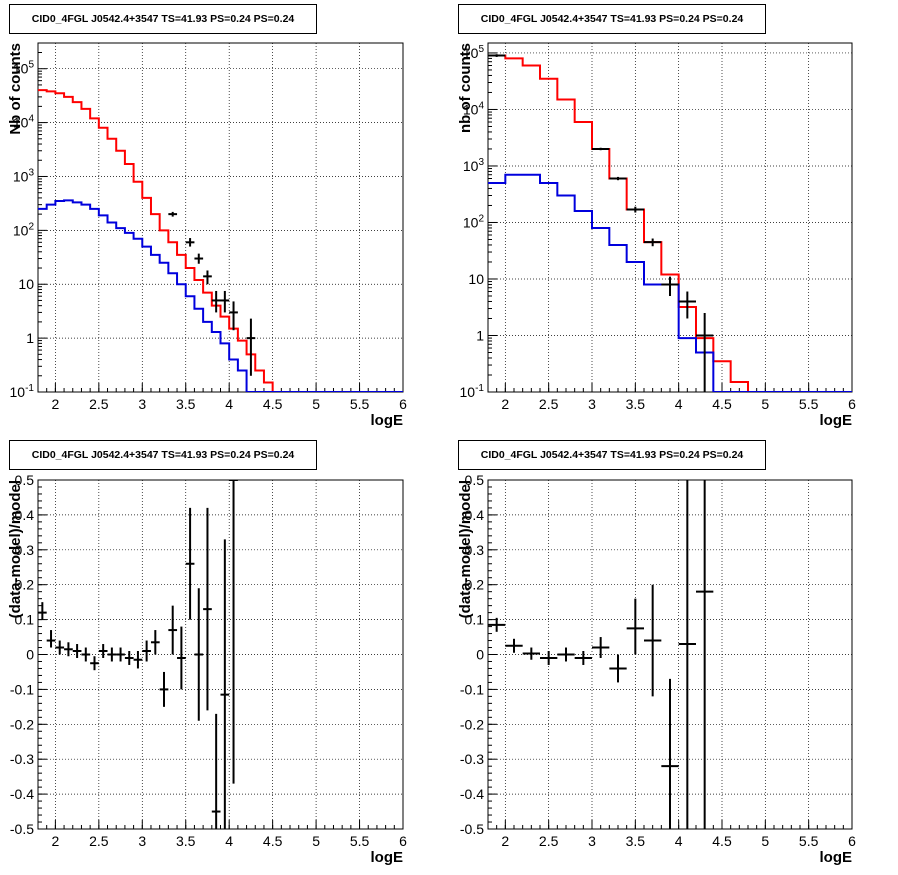 Image resolution: width=898 pixels, height=875 pixels. I want to click on y-tick-label: 0.2, so click(25, 585).